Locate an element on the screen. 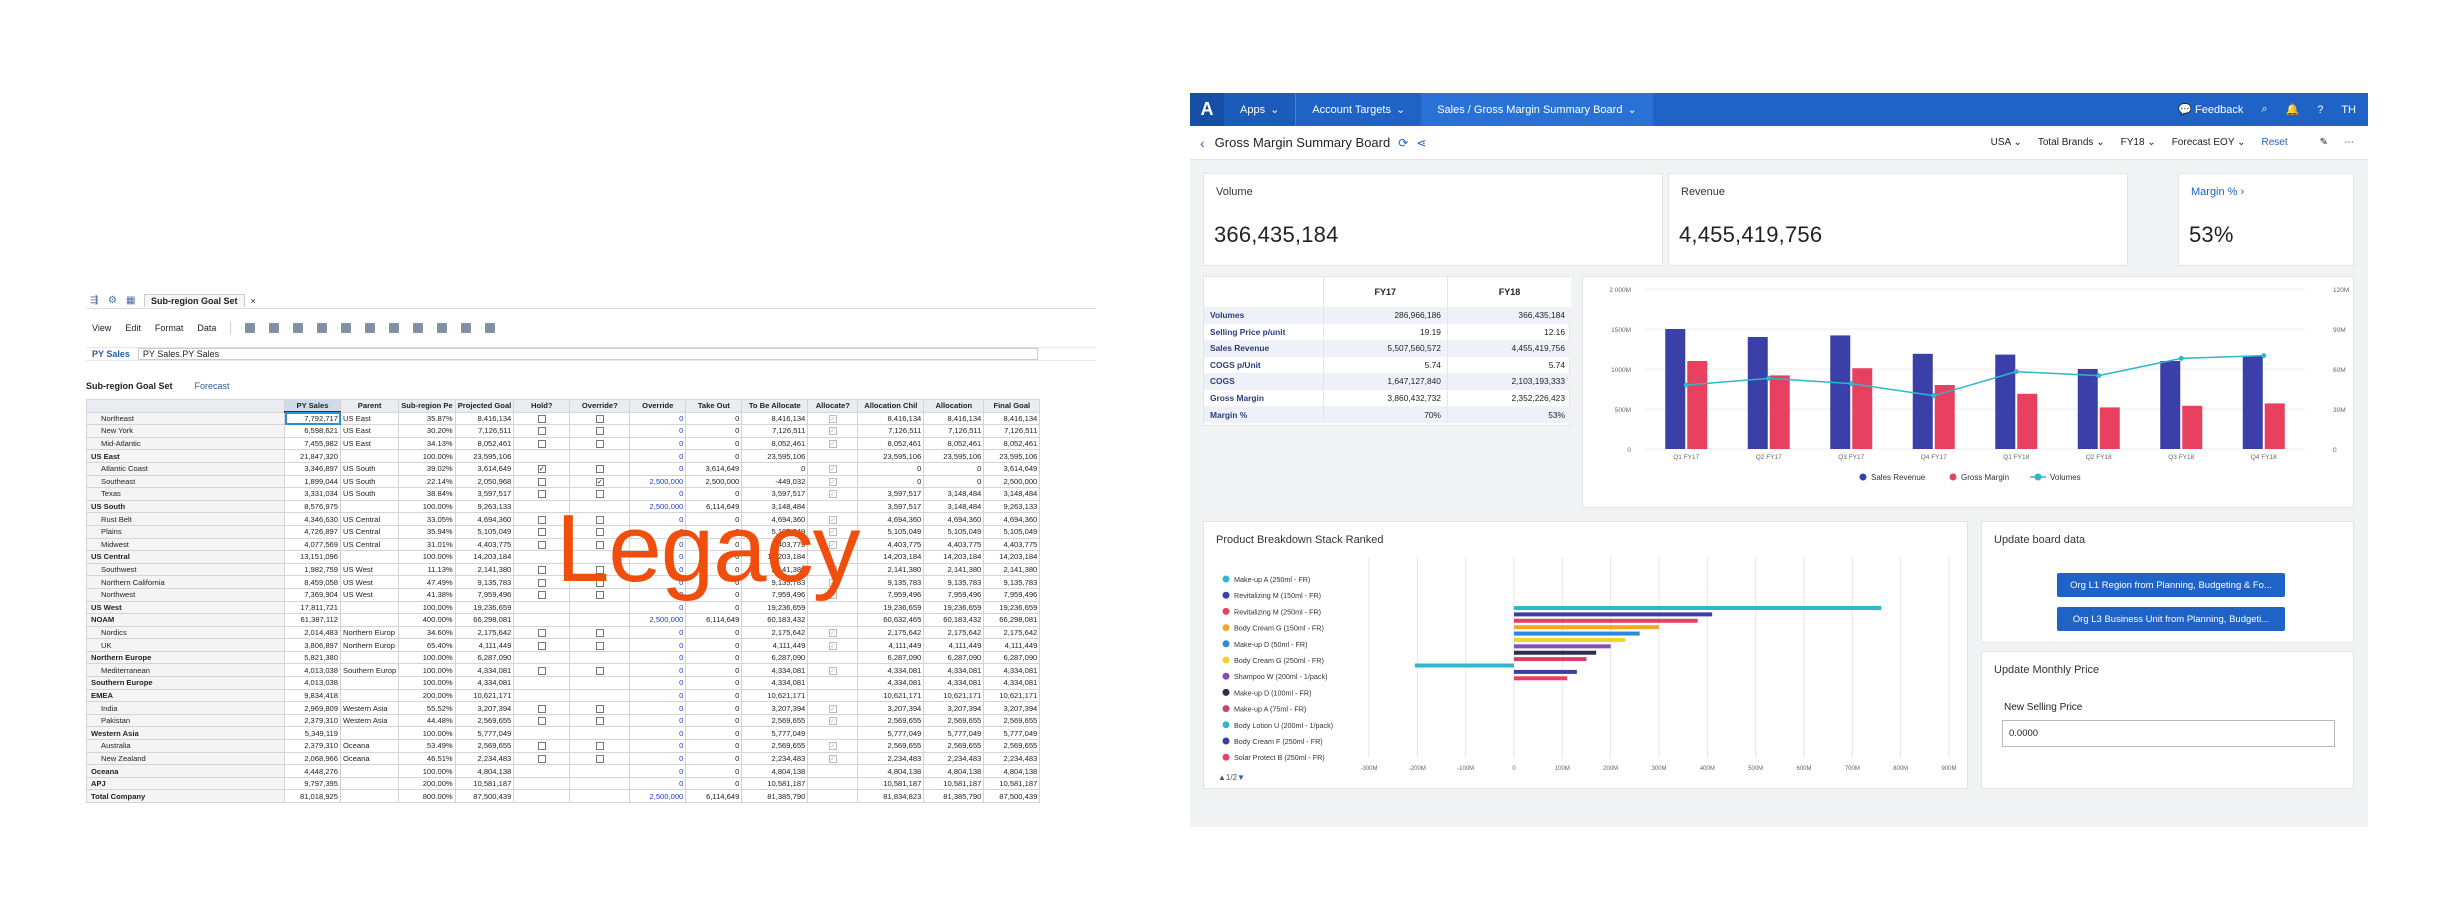 The width and height of the screenshot is (2449, 921). grid-cell: -449,032 is located at coordinates (775, 481).